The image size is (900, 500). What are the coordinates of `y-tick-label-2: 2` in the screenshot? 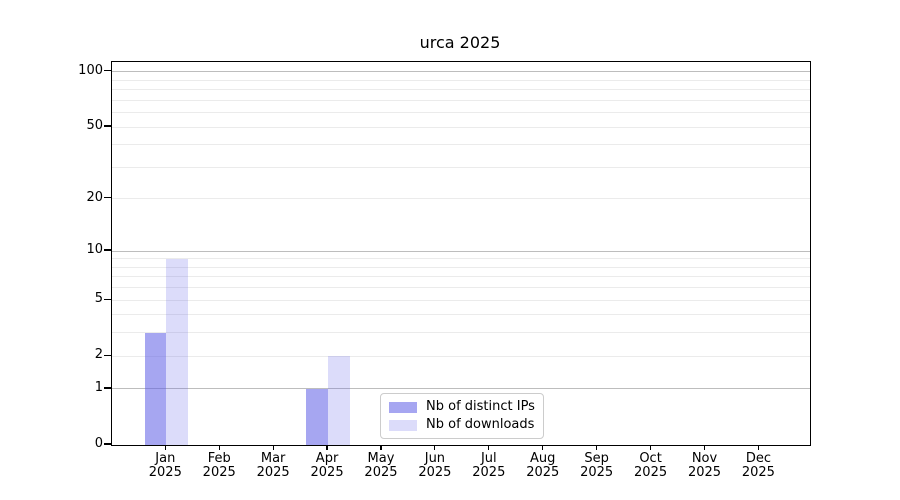 It's located at (98, 355).